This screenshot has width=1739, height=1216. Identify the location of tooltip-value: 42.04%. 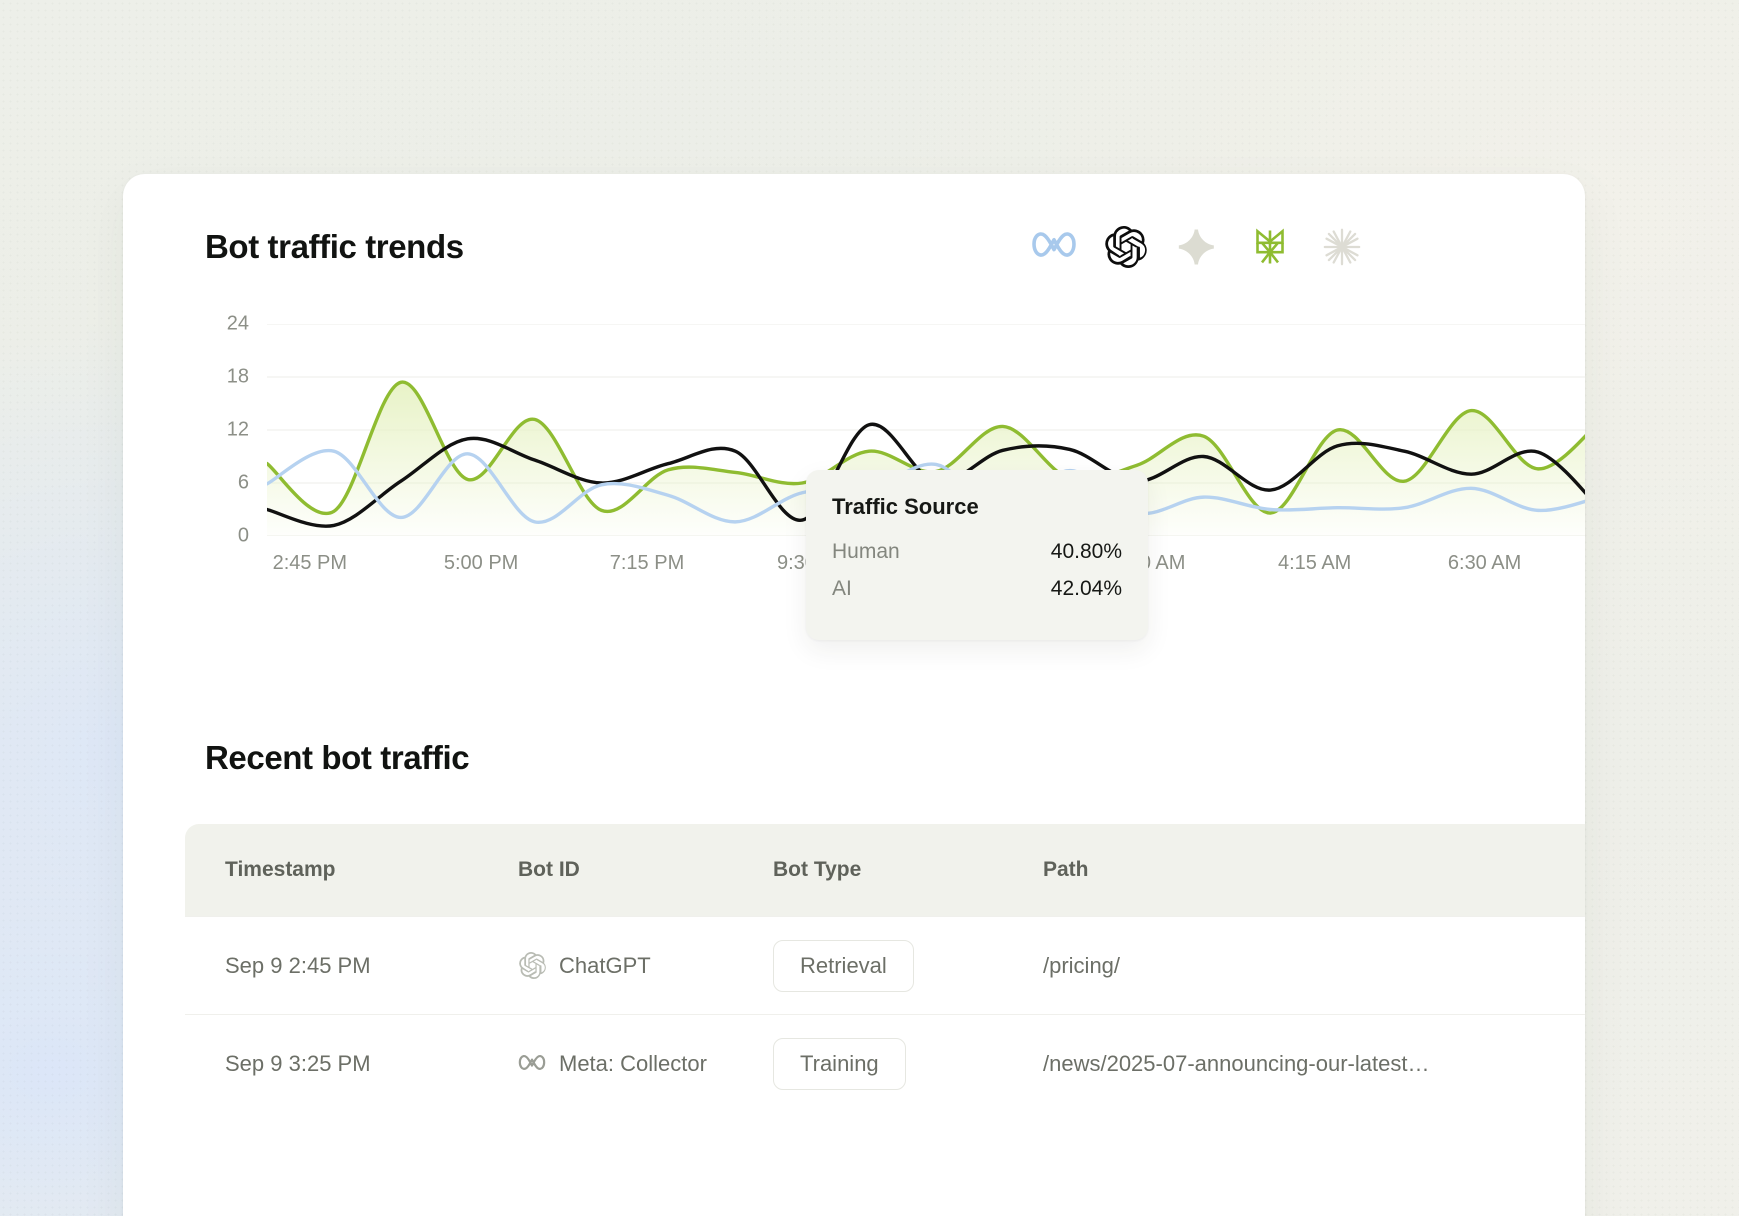
(1086, 588).